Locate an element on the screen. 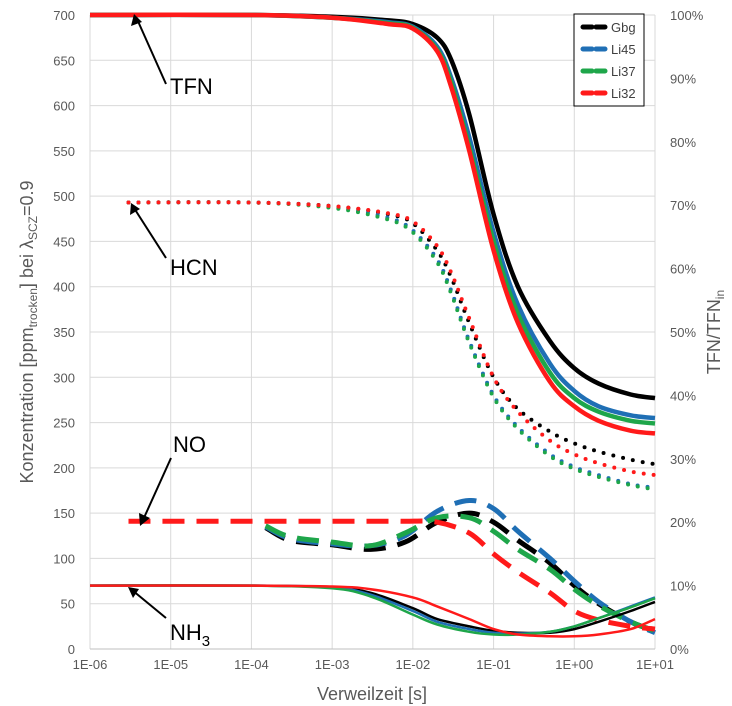 The width and height of the screenshot is (732, 706). legend-label-li32: Li32 is located at coordinates (623, 93).